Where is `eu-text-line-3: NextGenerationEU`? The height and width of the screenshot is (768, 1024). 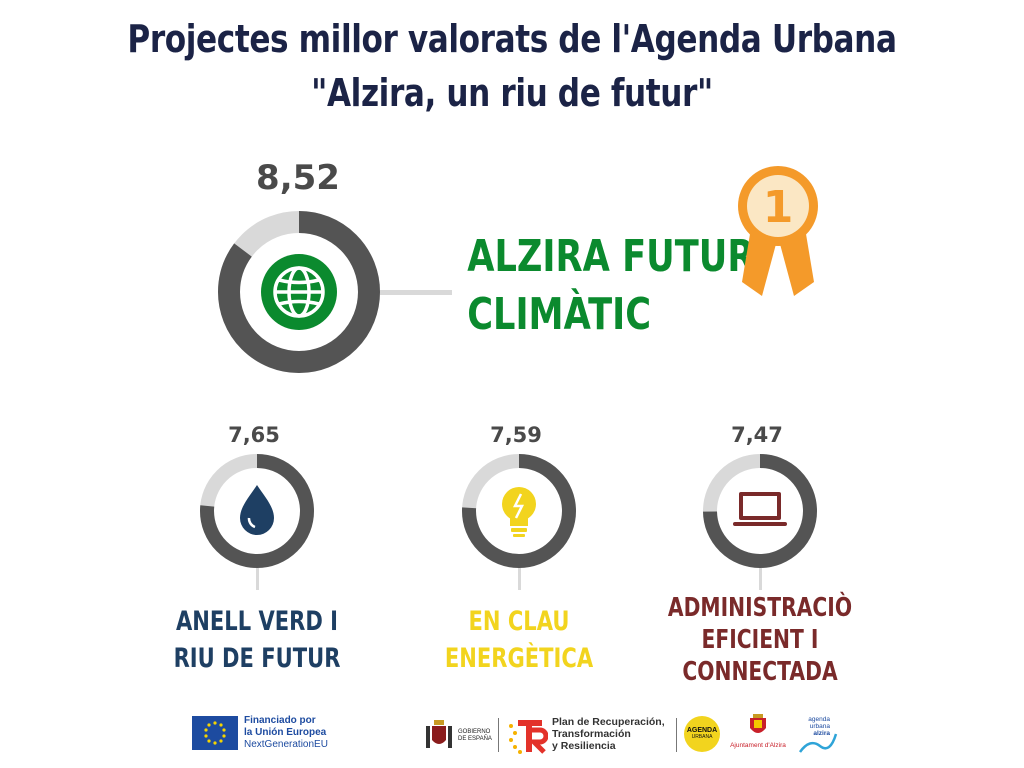 eu-text-line-3: NextGenerationEU is located at coordinates (286, 744).